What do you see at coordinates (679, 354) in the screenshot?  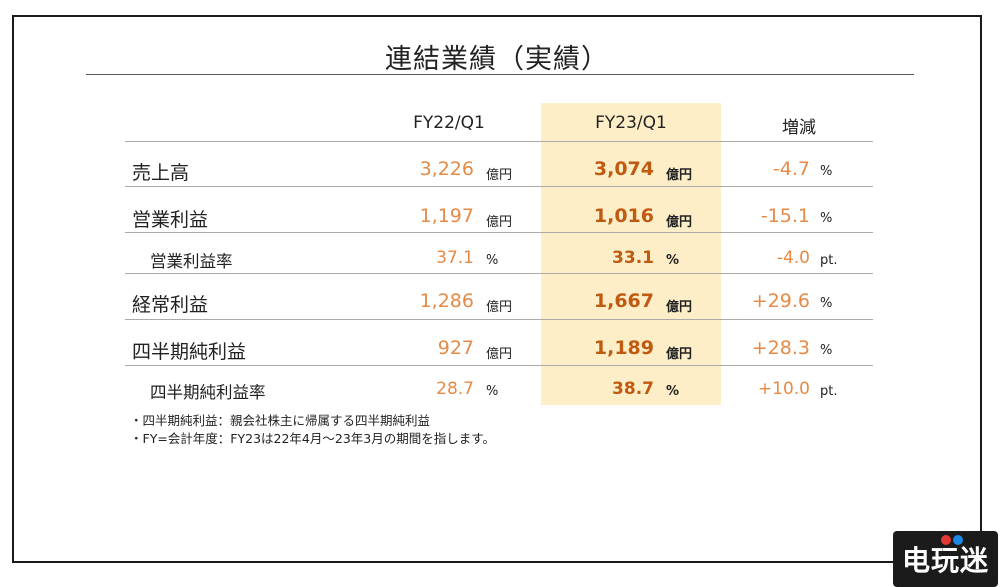 I see `quarterly-net-income-fy23-unit: 億円` at bounding box center [679, 354].